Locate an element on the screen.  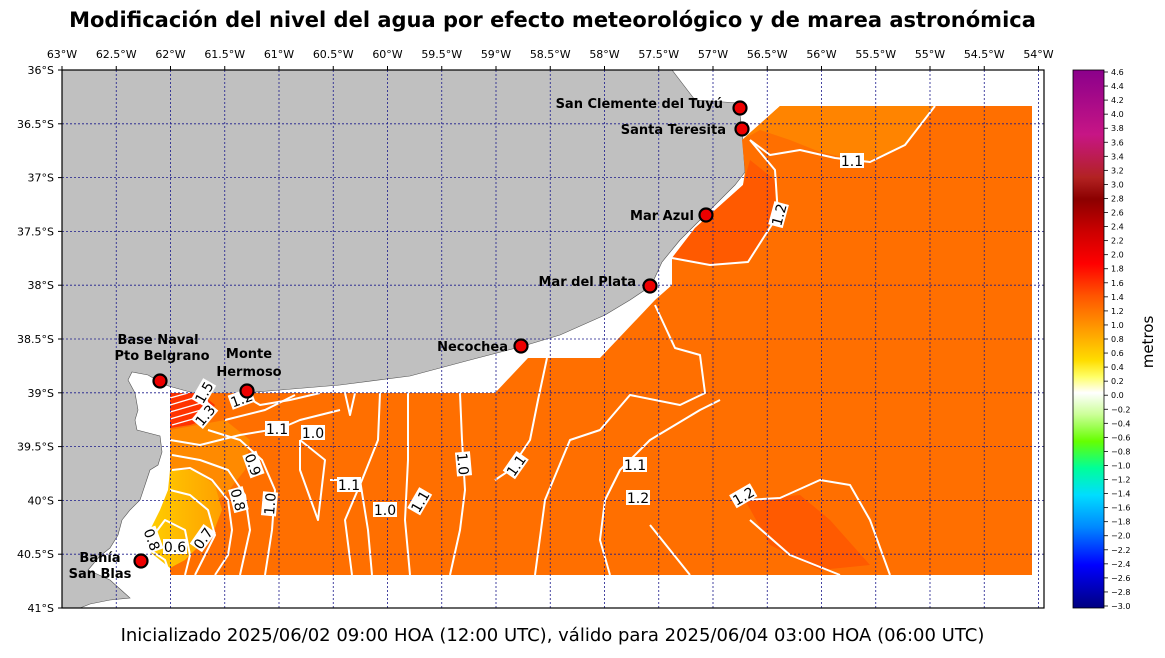
colorbar-tick-label: 4.6 is located at coordinates (1117, 72).